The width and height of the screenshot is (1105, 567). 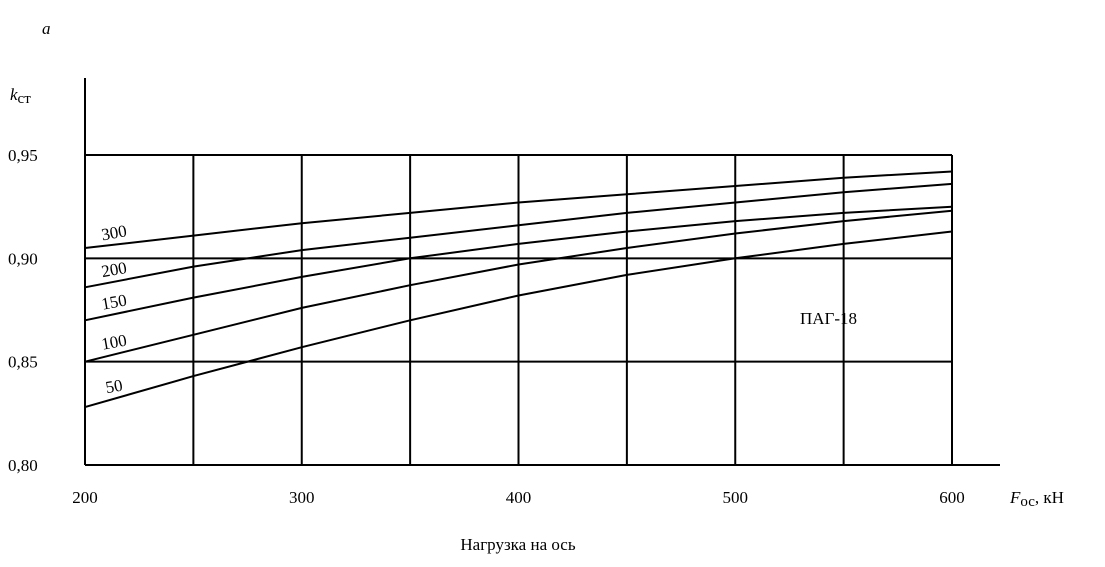 What do you see at coordinates (25, 99) in the screenshot?
I see `y-label-sub: ст` at bounding box center [25, 99].